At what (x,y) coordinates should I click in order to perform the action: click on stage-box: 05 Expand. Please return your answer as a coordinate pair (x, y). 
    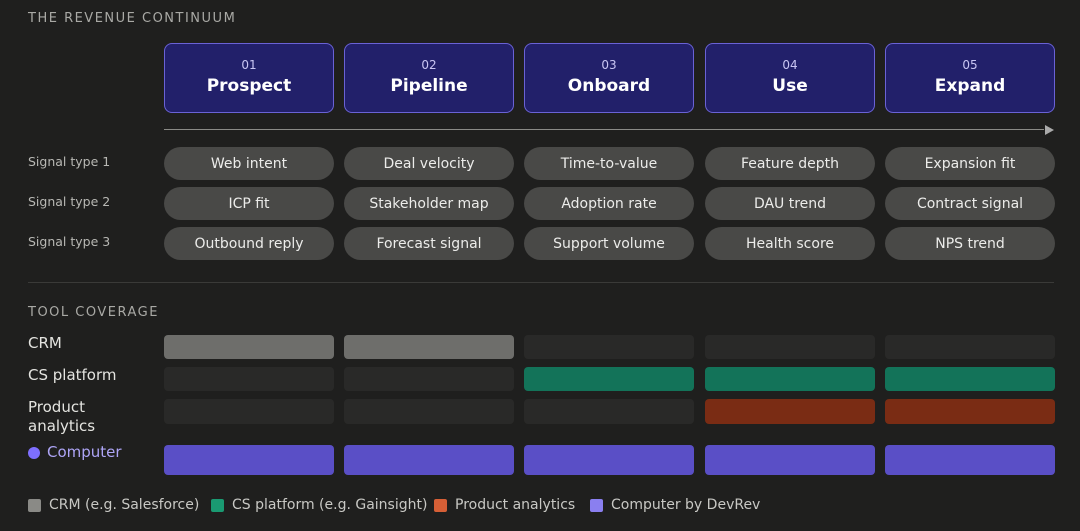
    Looking at the image, I should click on (970, 78).